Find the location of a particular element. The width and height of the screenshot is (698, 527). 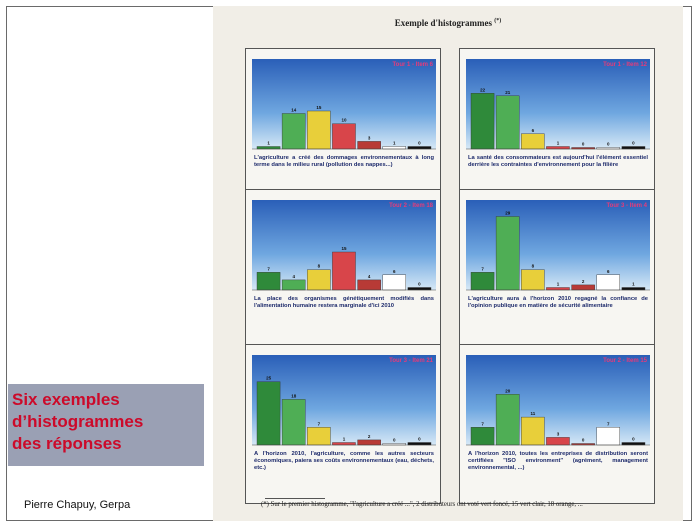

slide-title-line-3: des réponses is located at coordinates (67, 443).